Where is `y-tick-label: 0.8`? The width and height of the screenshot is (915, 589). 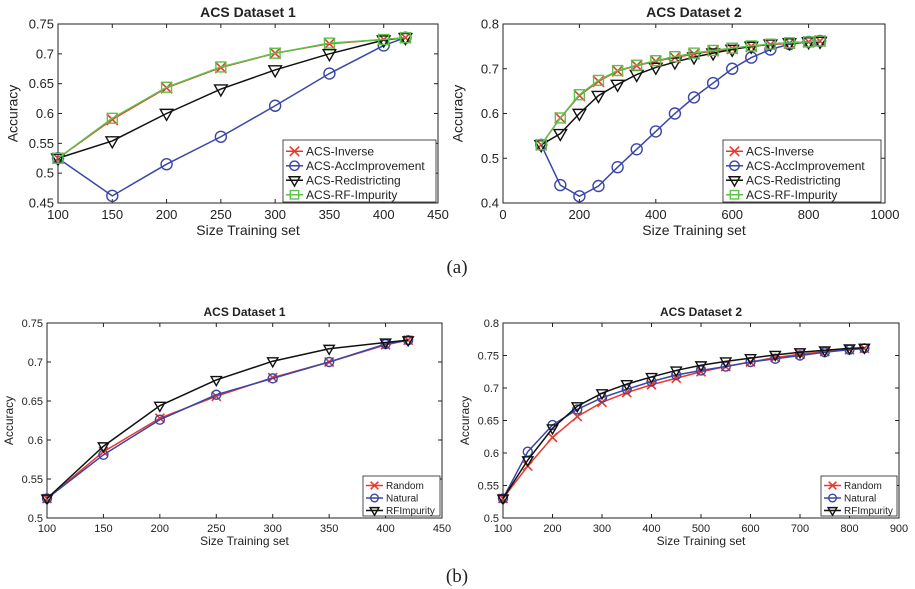 y-tick-label: 0.8 is located at coordinates (491, 324).